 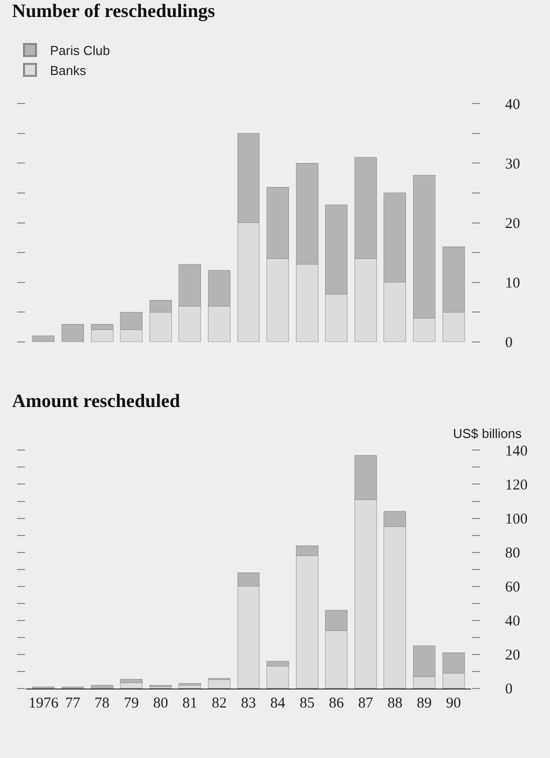 What do you see at coordinates (516, 520) in the screenshot?
I see `y-tick-label: 100` at bounding box center [516, 520].